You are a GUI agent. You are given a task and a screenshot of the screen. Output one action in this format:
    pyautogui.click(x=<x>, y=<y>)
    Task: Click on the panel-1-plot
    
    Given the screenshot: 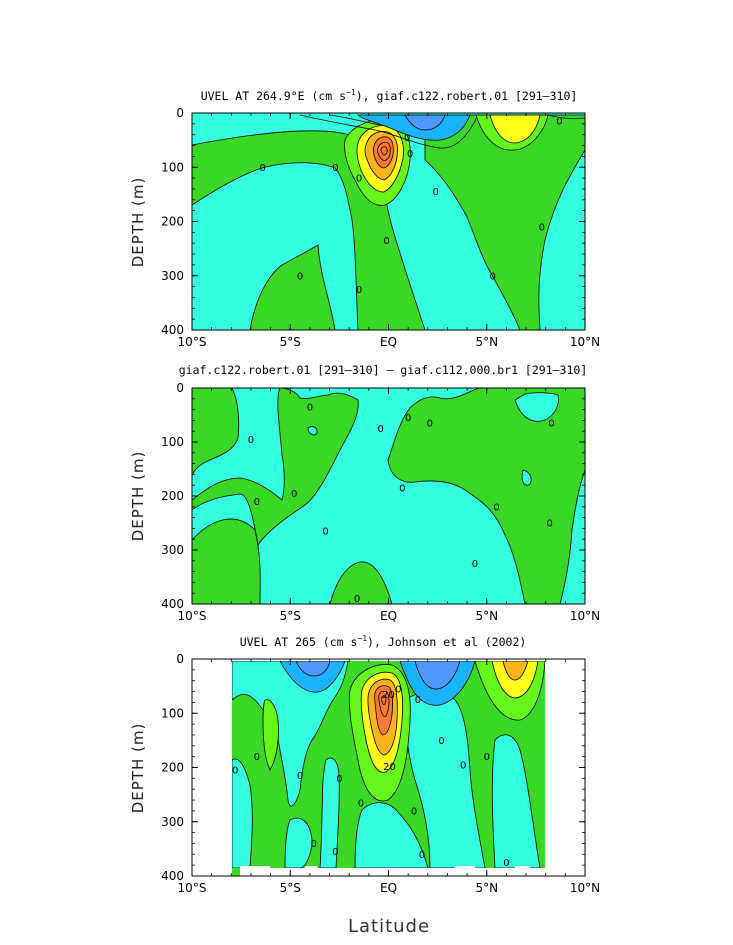 What is the action you would take?
    pyautogui.click(x=388, y=221)
    